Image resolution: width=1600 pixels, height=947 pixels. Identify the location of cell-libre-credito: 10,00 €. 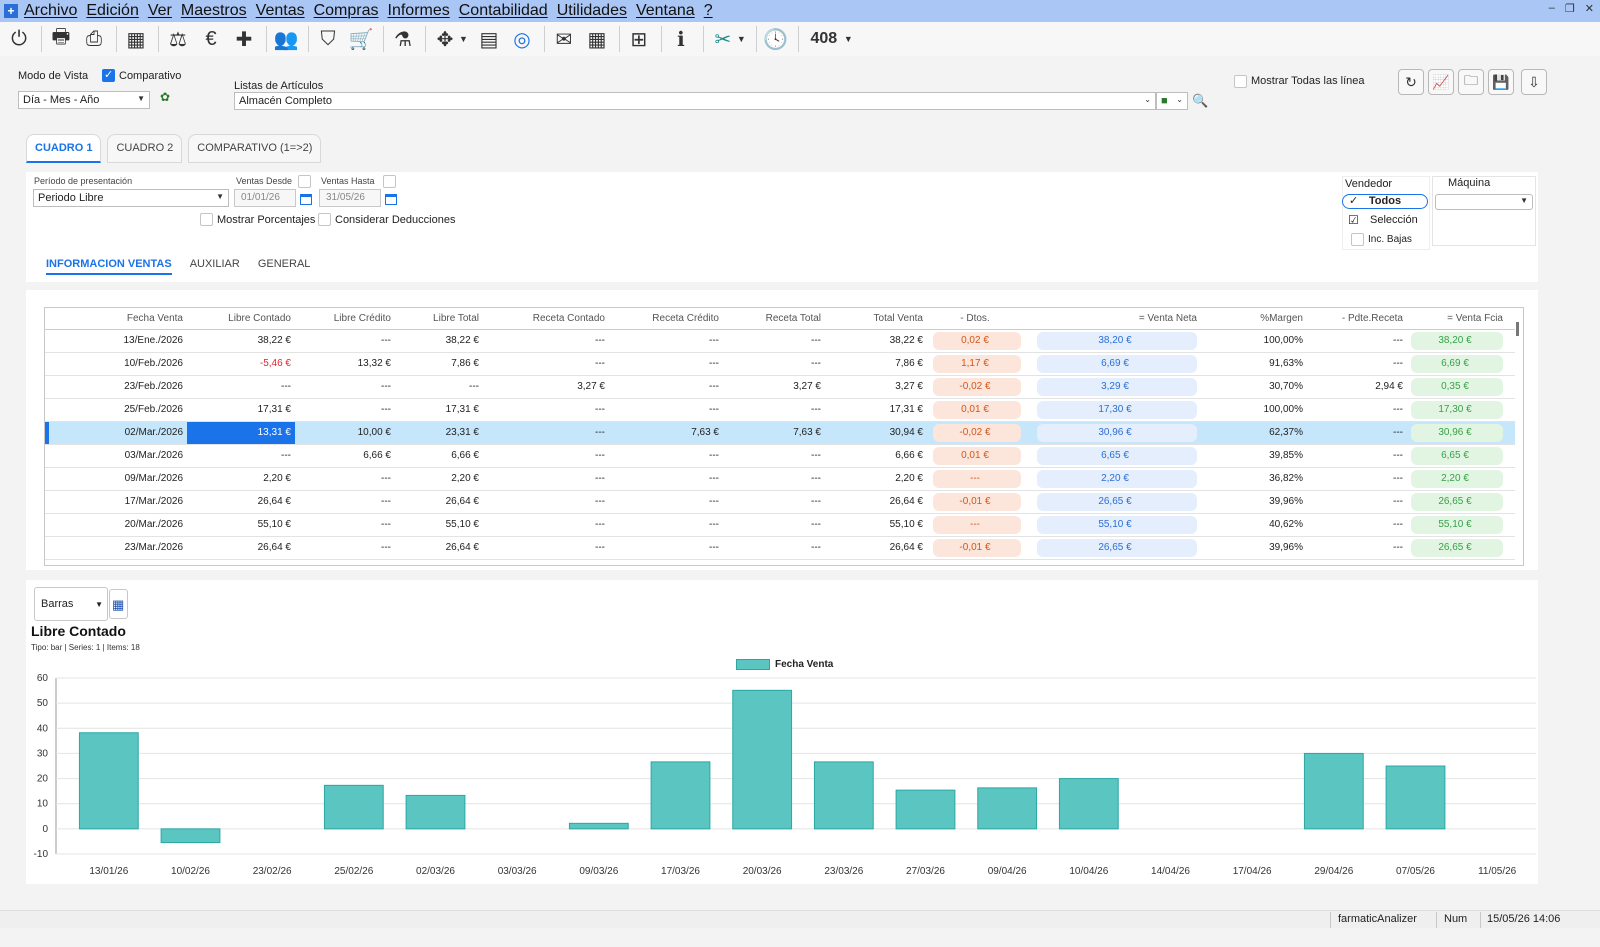
(374, 432).